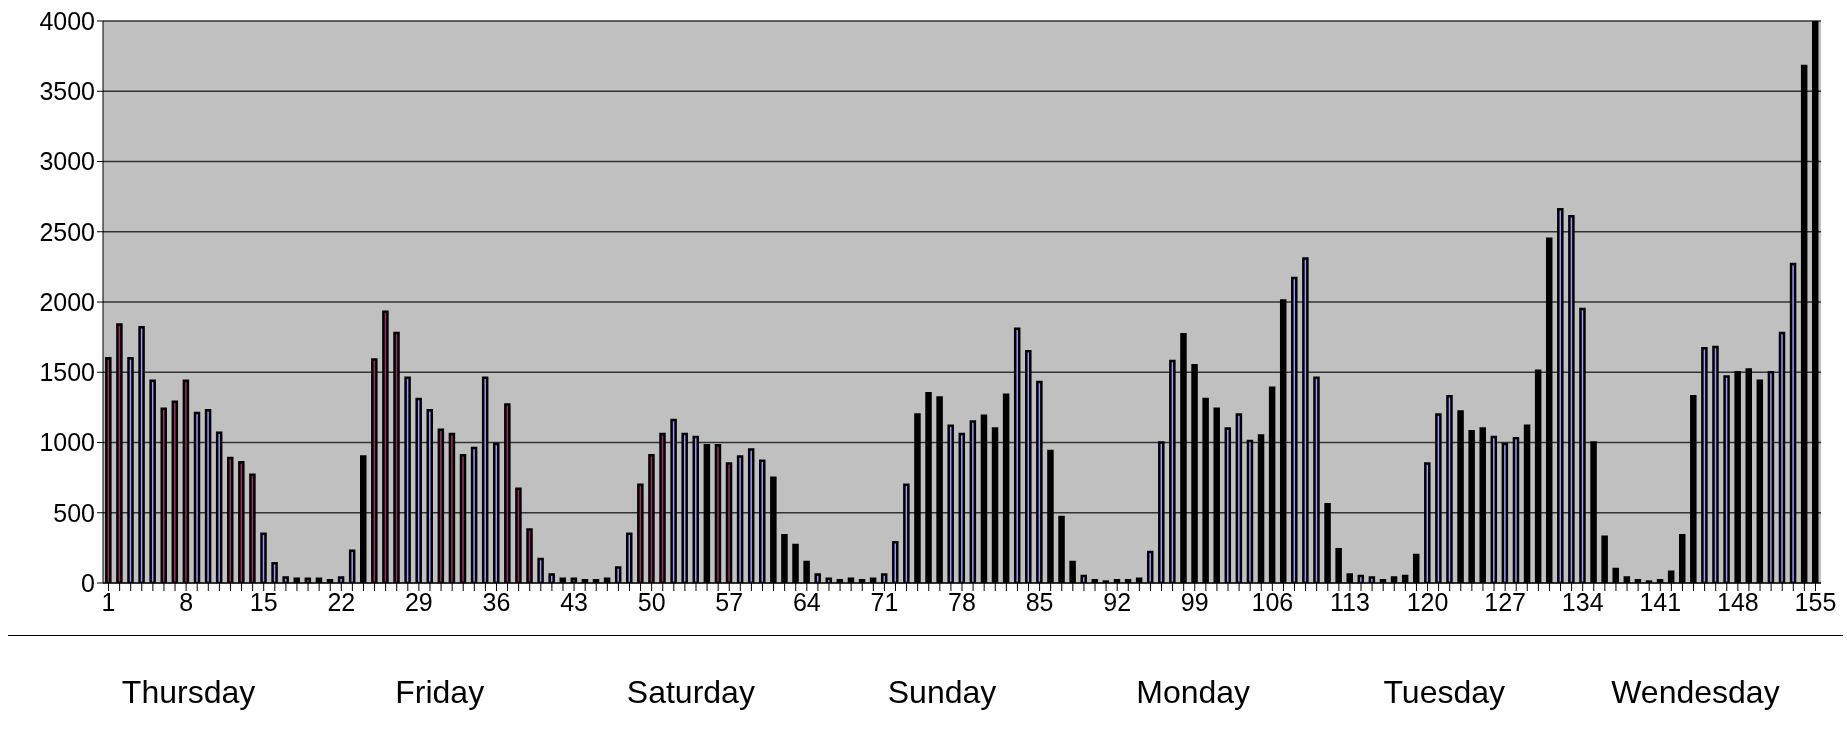 Image resolution: width=1847 pixels, height=749 pixels. Describe the element at coordinates (88, 582) in the screenshot. I see `y-tick-label: 0` at that location.